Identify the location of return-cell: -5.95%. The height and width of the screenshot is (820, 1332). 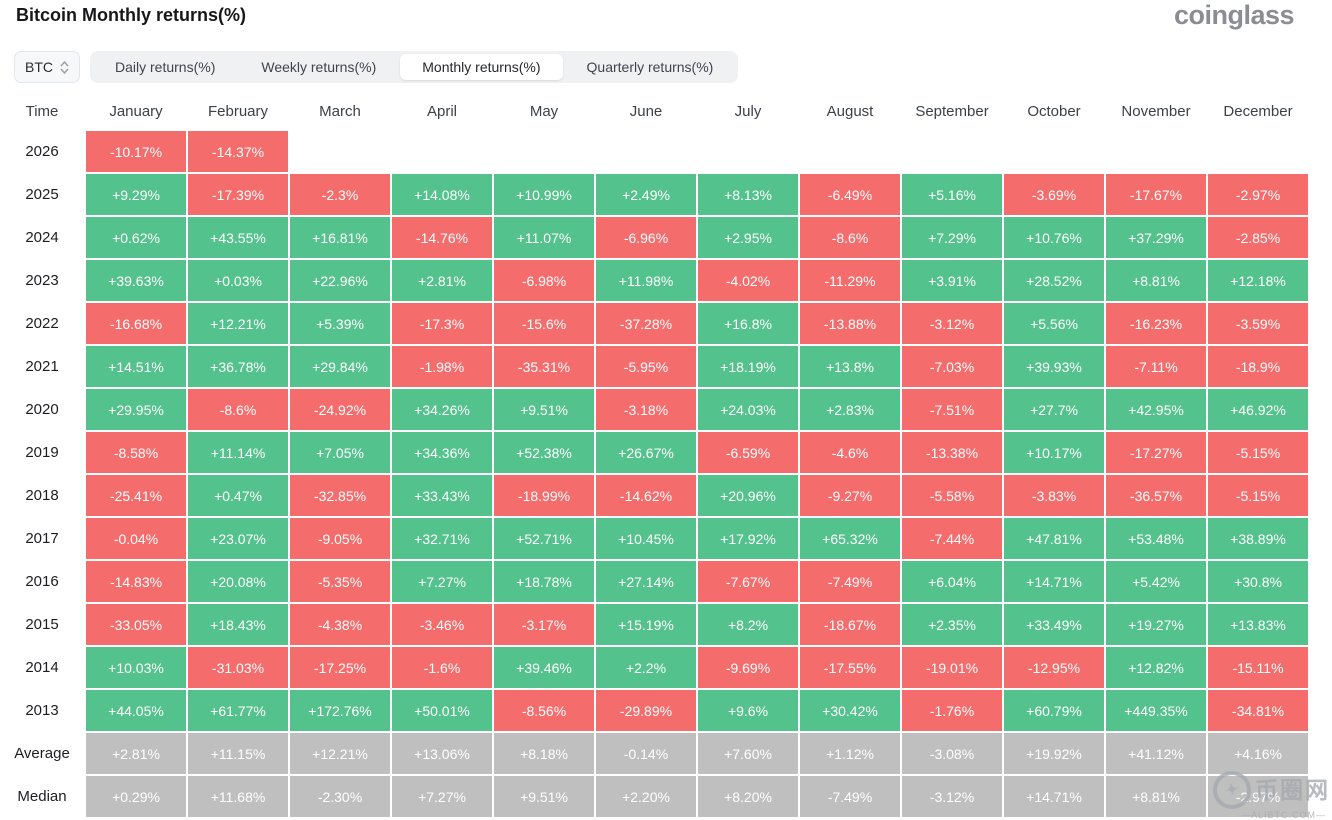
(646, 366).